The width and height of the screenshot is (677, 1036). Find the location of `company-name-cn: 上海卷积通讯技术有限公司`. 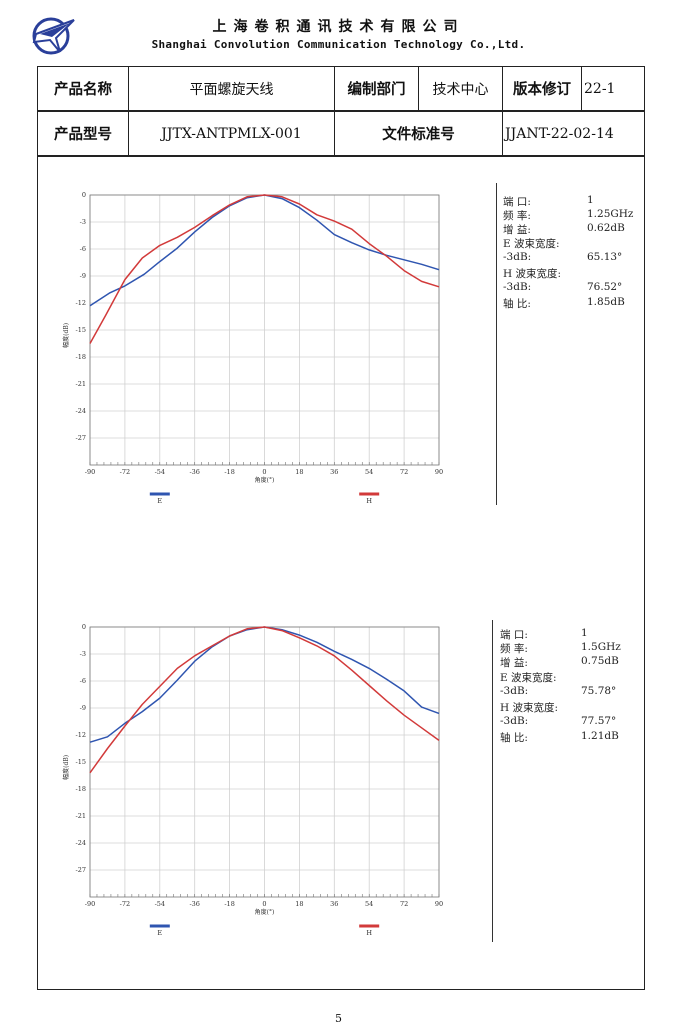

company-name-cn: 上海卷积通讯技术有限公司 is located at coordinates (338, 27).